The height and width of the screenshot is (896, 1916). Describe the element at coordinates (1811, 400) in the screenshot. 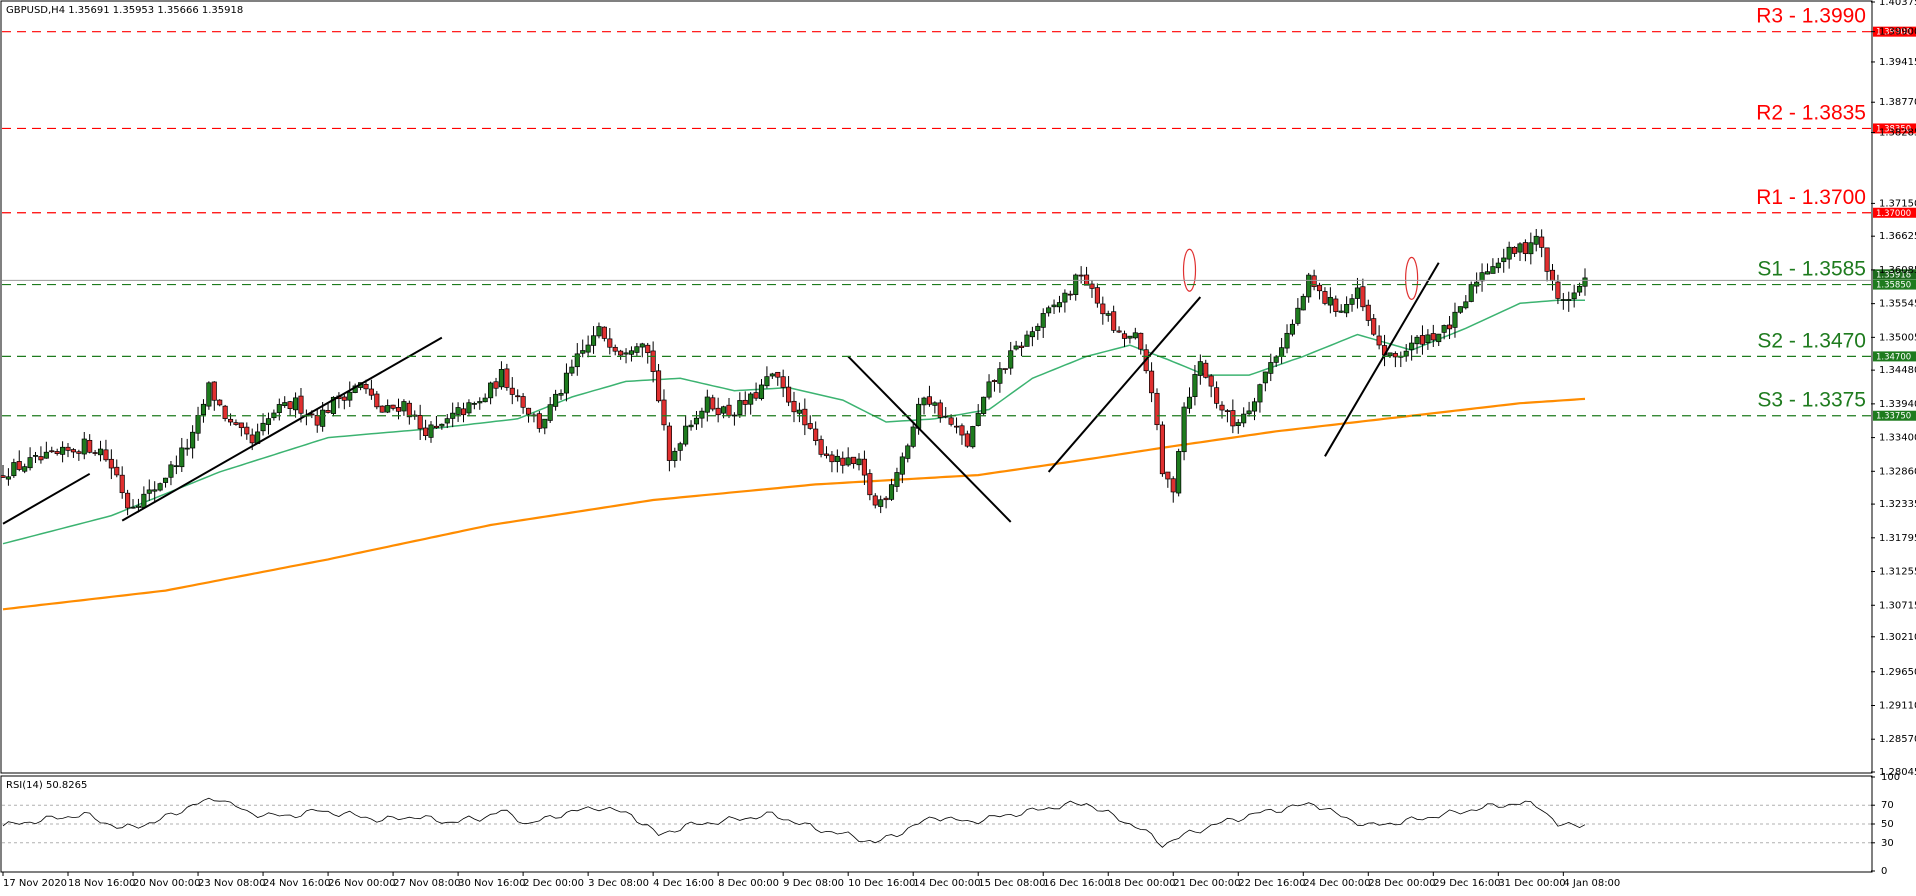

I see `level-label-support: S3 - 1.3375` at that location.